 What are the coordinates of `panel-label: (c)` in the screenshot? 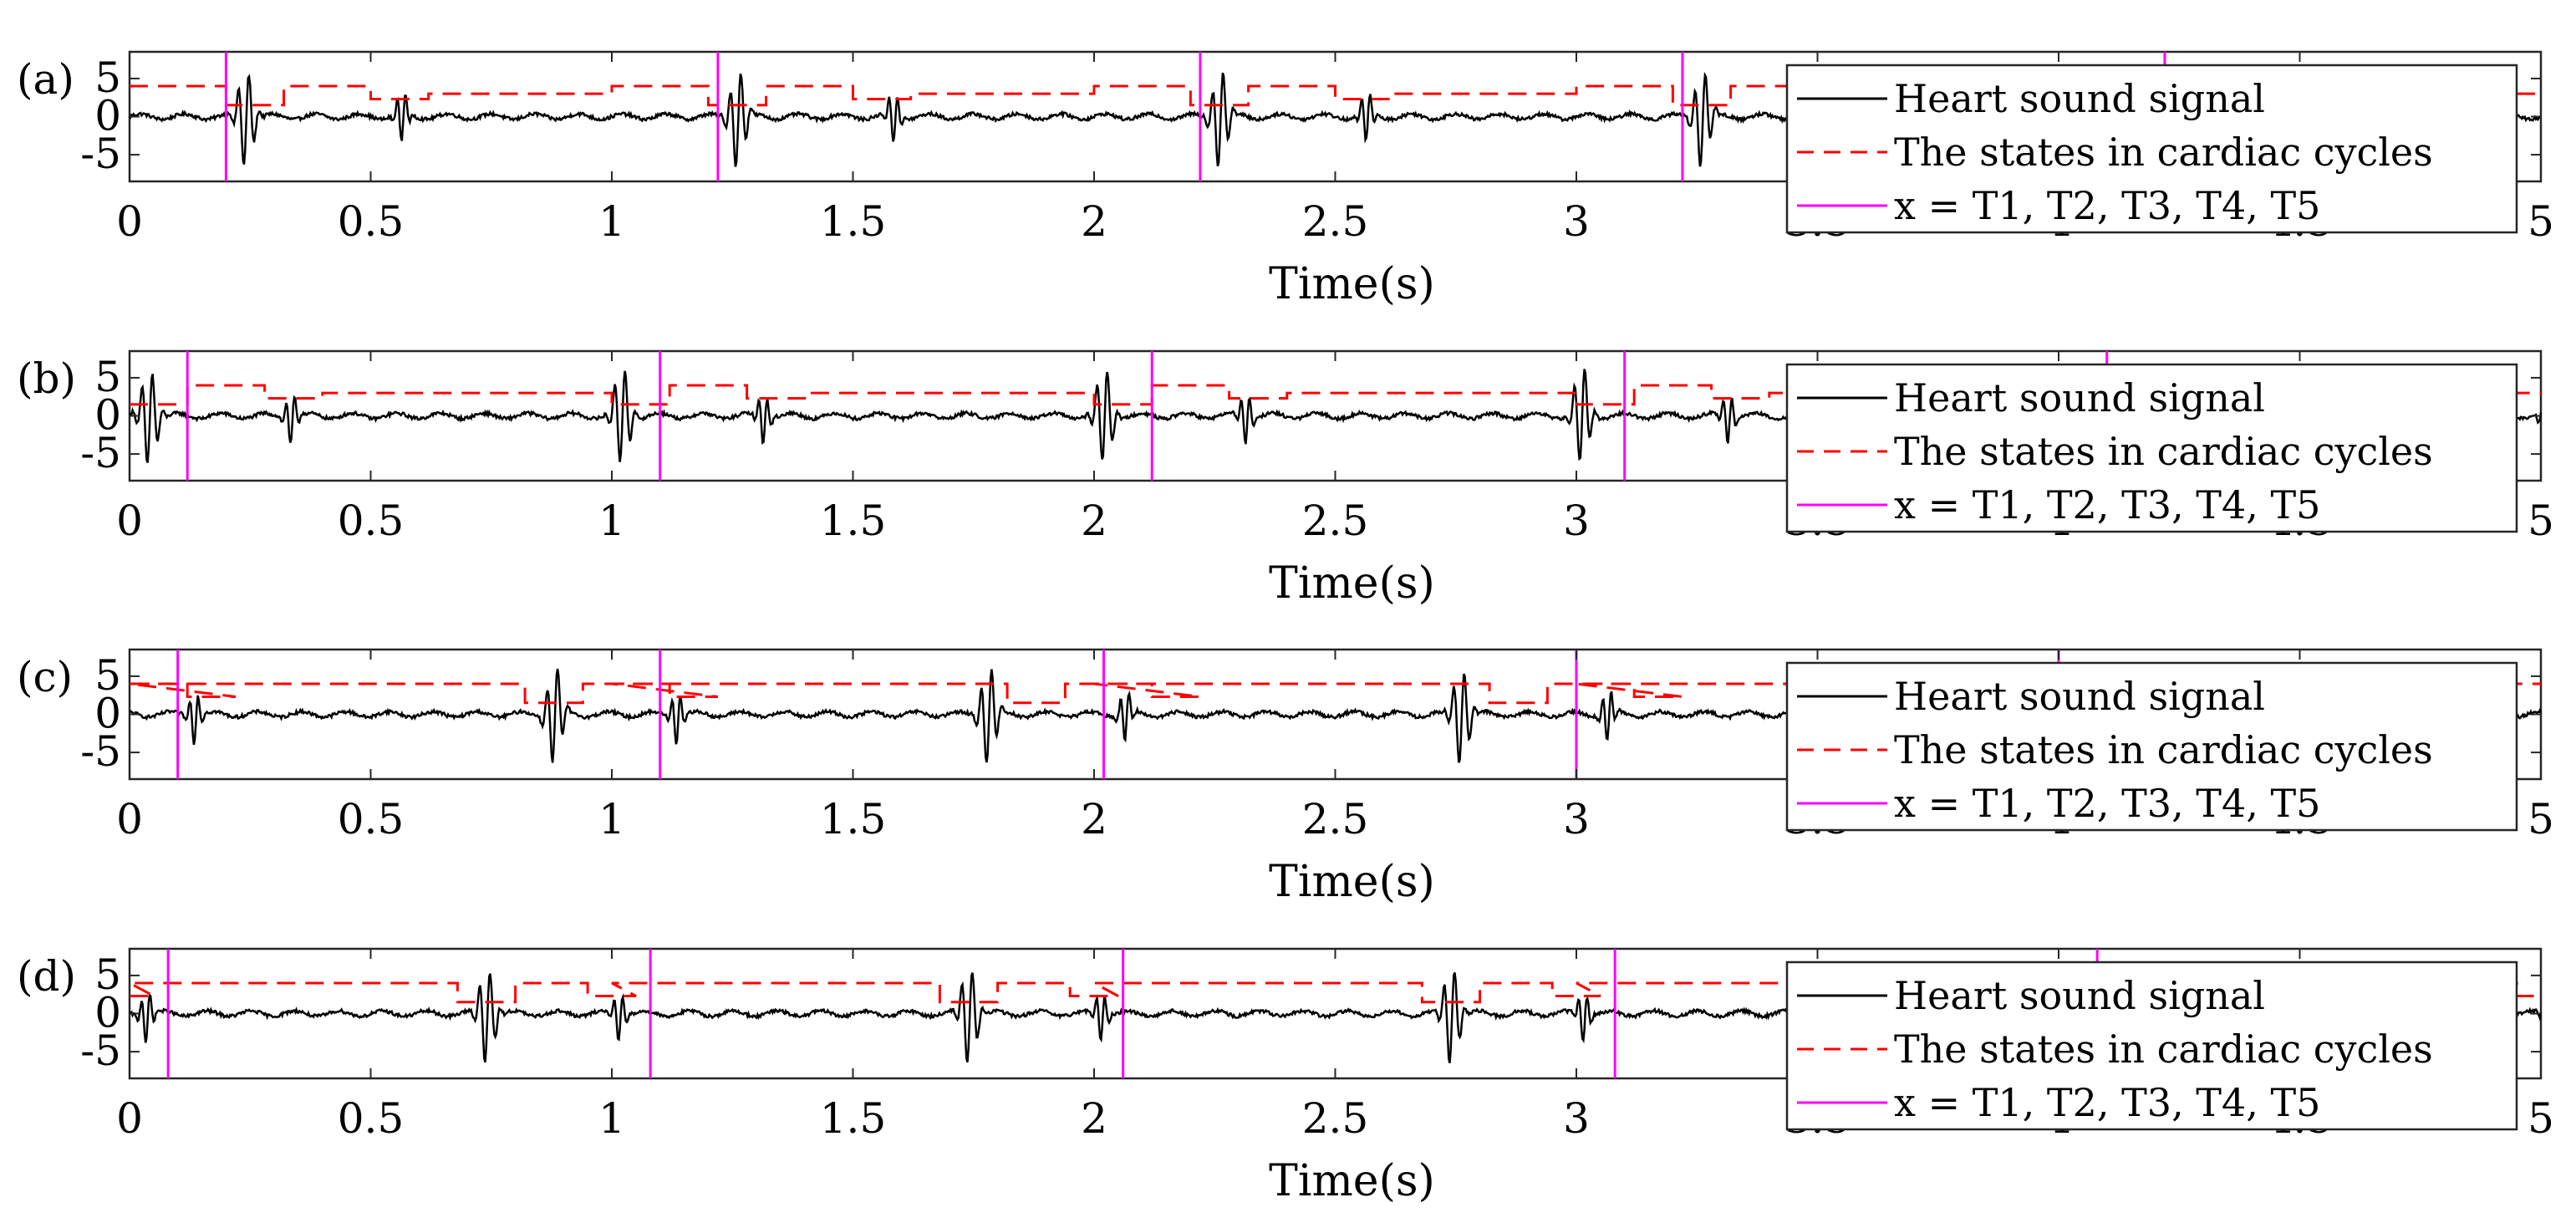 It's located at (45, 677).